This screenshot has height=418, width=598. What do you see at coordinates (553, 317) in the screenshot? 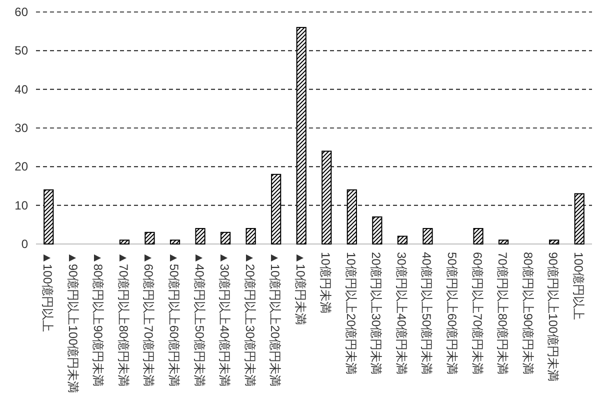
I see `x-tick-label: 90億円以上100億円未満` at bounding box center [553, 317].